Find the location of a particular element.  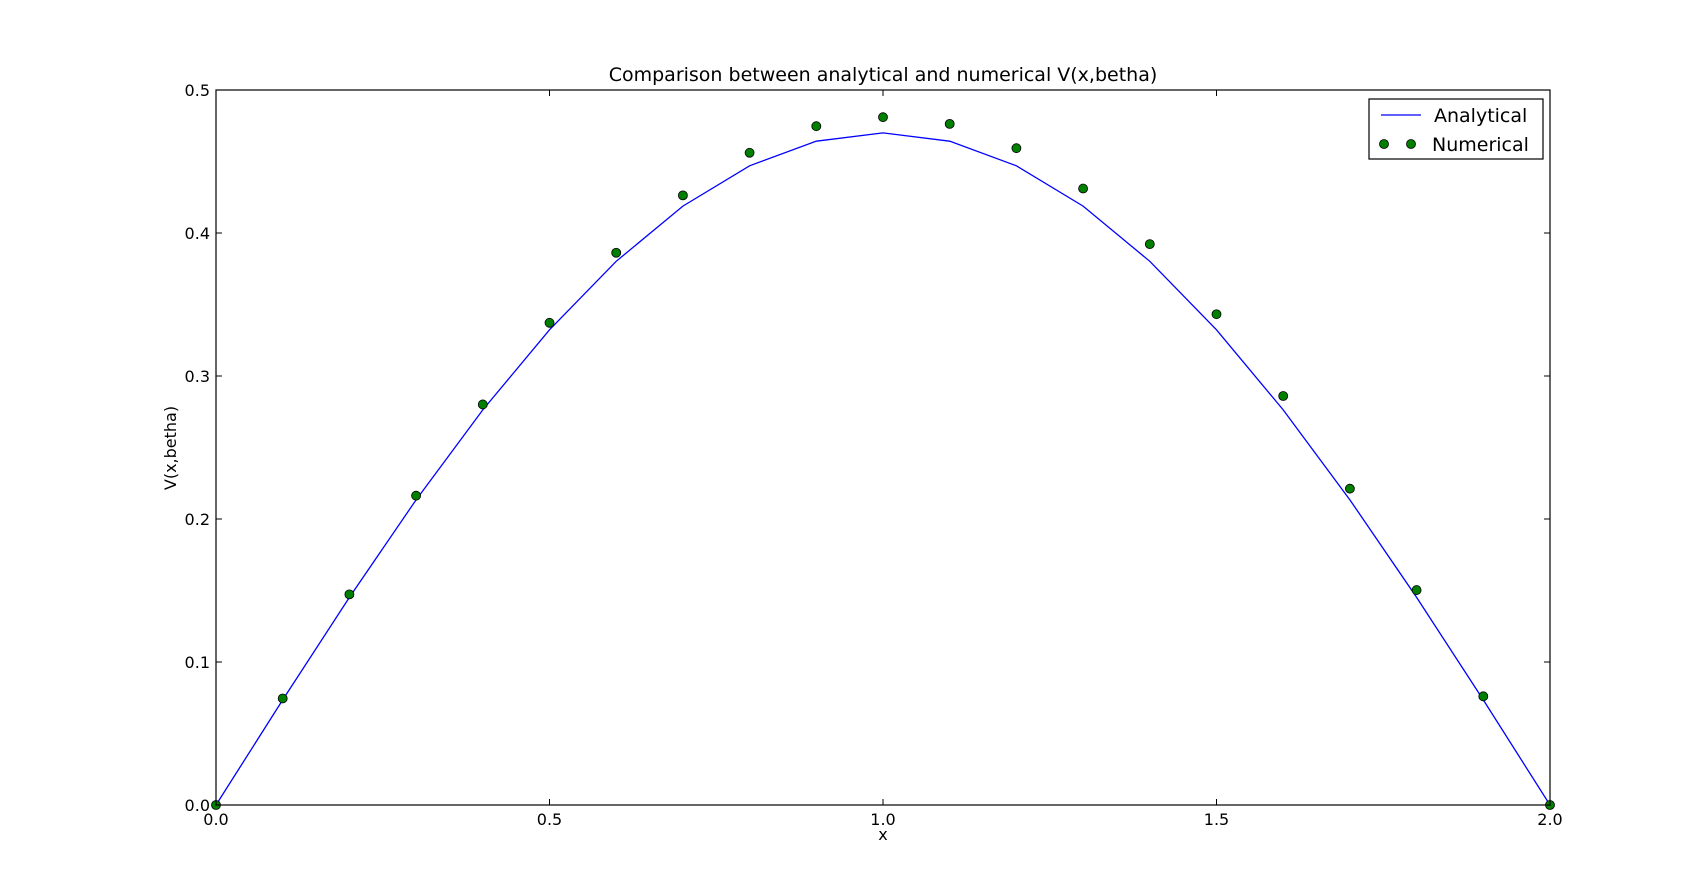

y-axis-label: V(x,betha) is located at coordinates (170, 448).